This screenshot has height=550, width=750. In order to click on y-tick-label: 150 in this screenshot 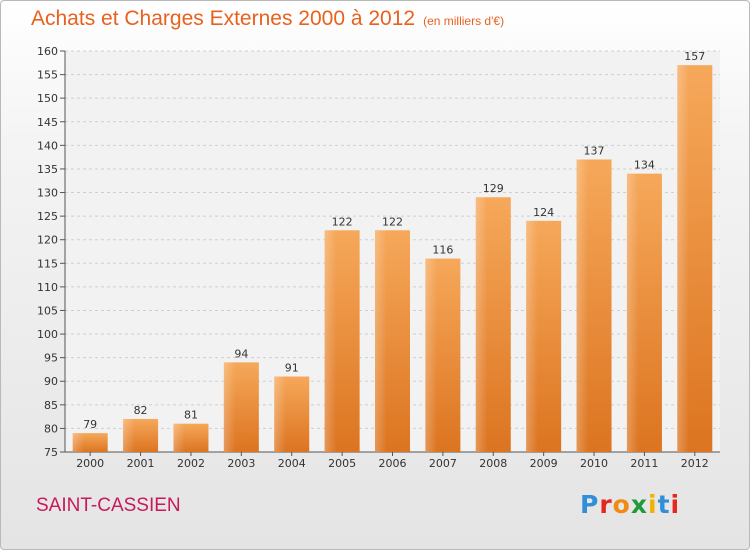, I will do `click(47, 98)`.